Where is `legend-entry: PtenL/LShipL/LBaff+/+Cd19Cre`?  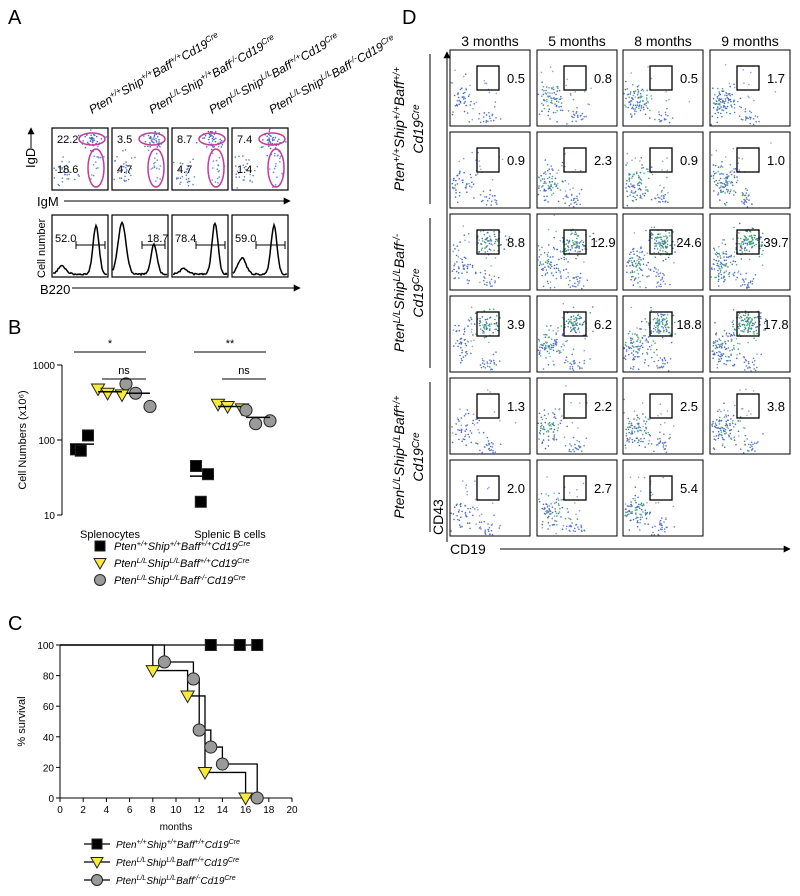
legend-entry: PtenL/LShipL/LBaff+/+Cd19Cre is located at coordinates (181, 563).